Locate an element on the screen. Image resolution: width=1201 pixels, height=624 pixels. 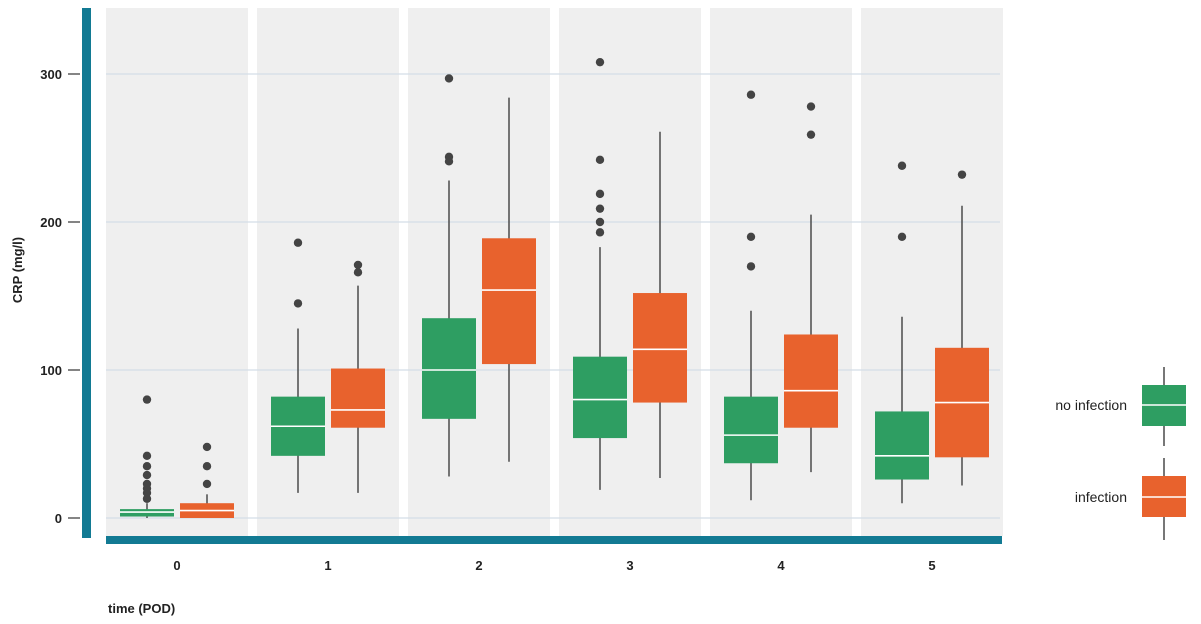
y-tick-labels: 0 100 200 300 is located at coordinates (51, 296).